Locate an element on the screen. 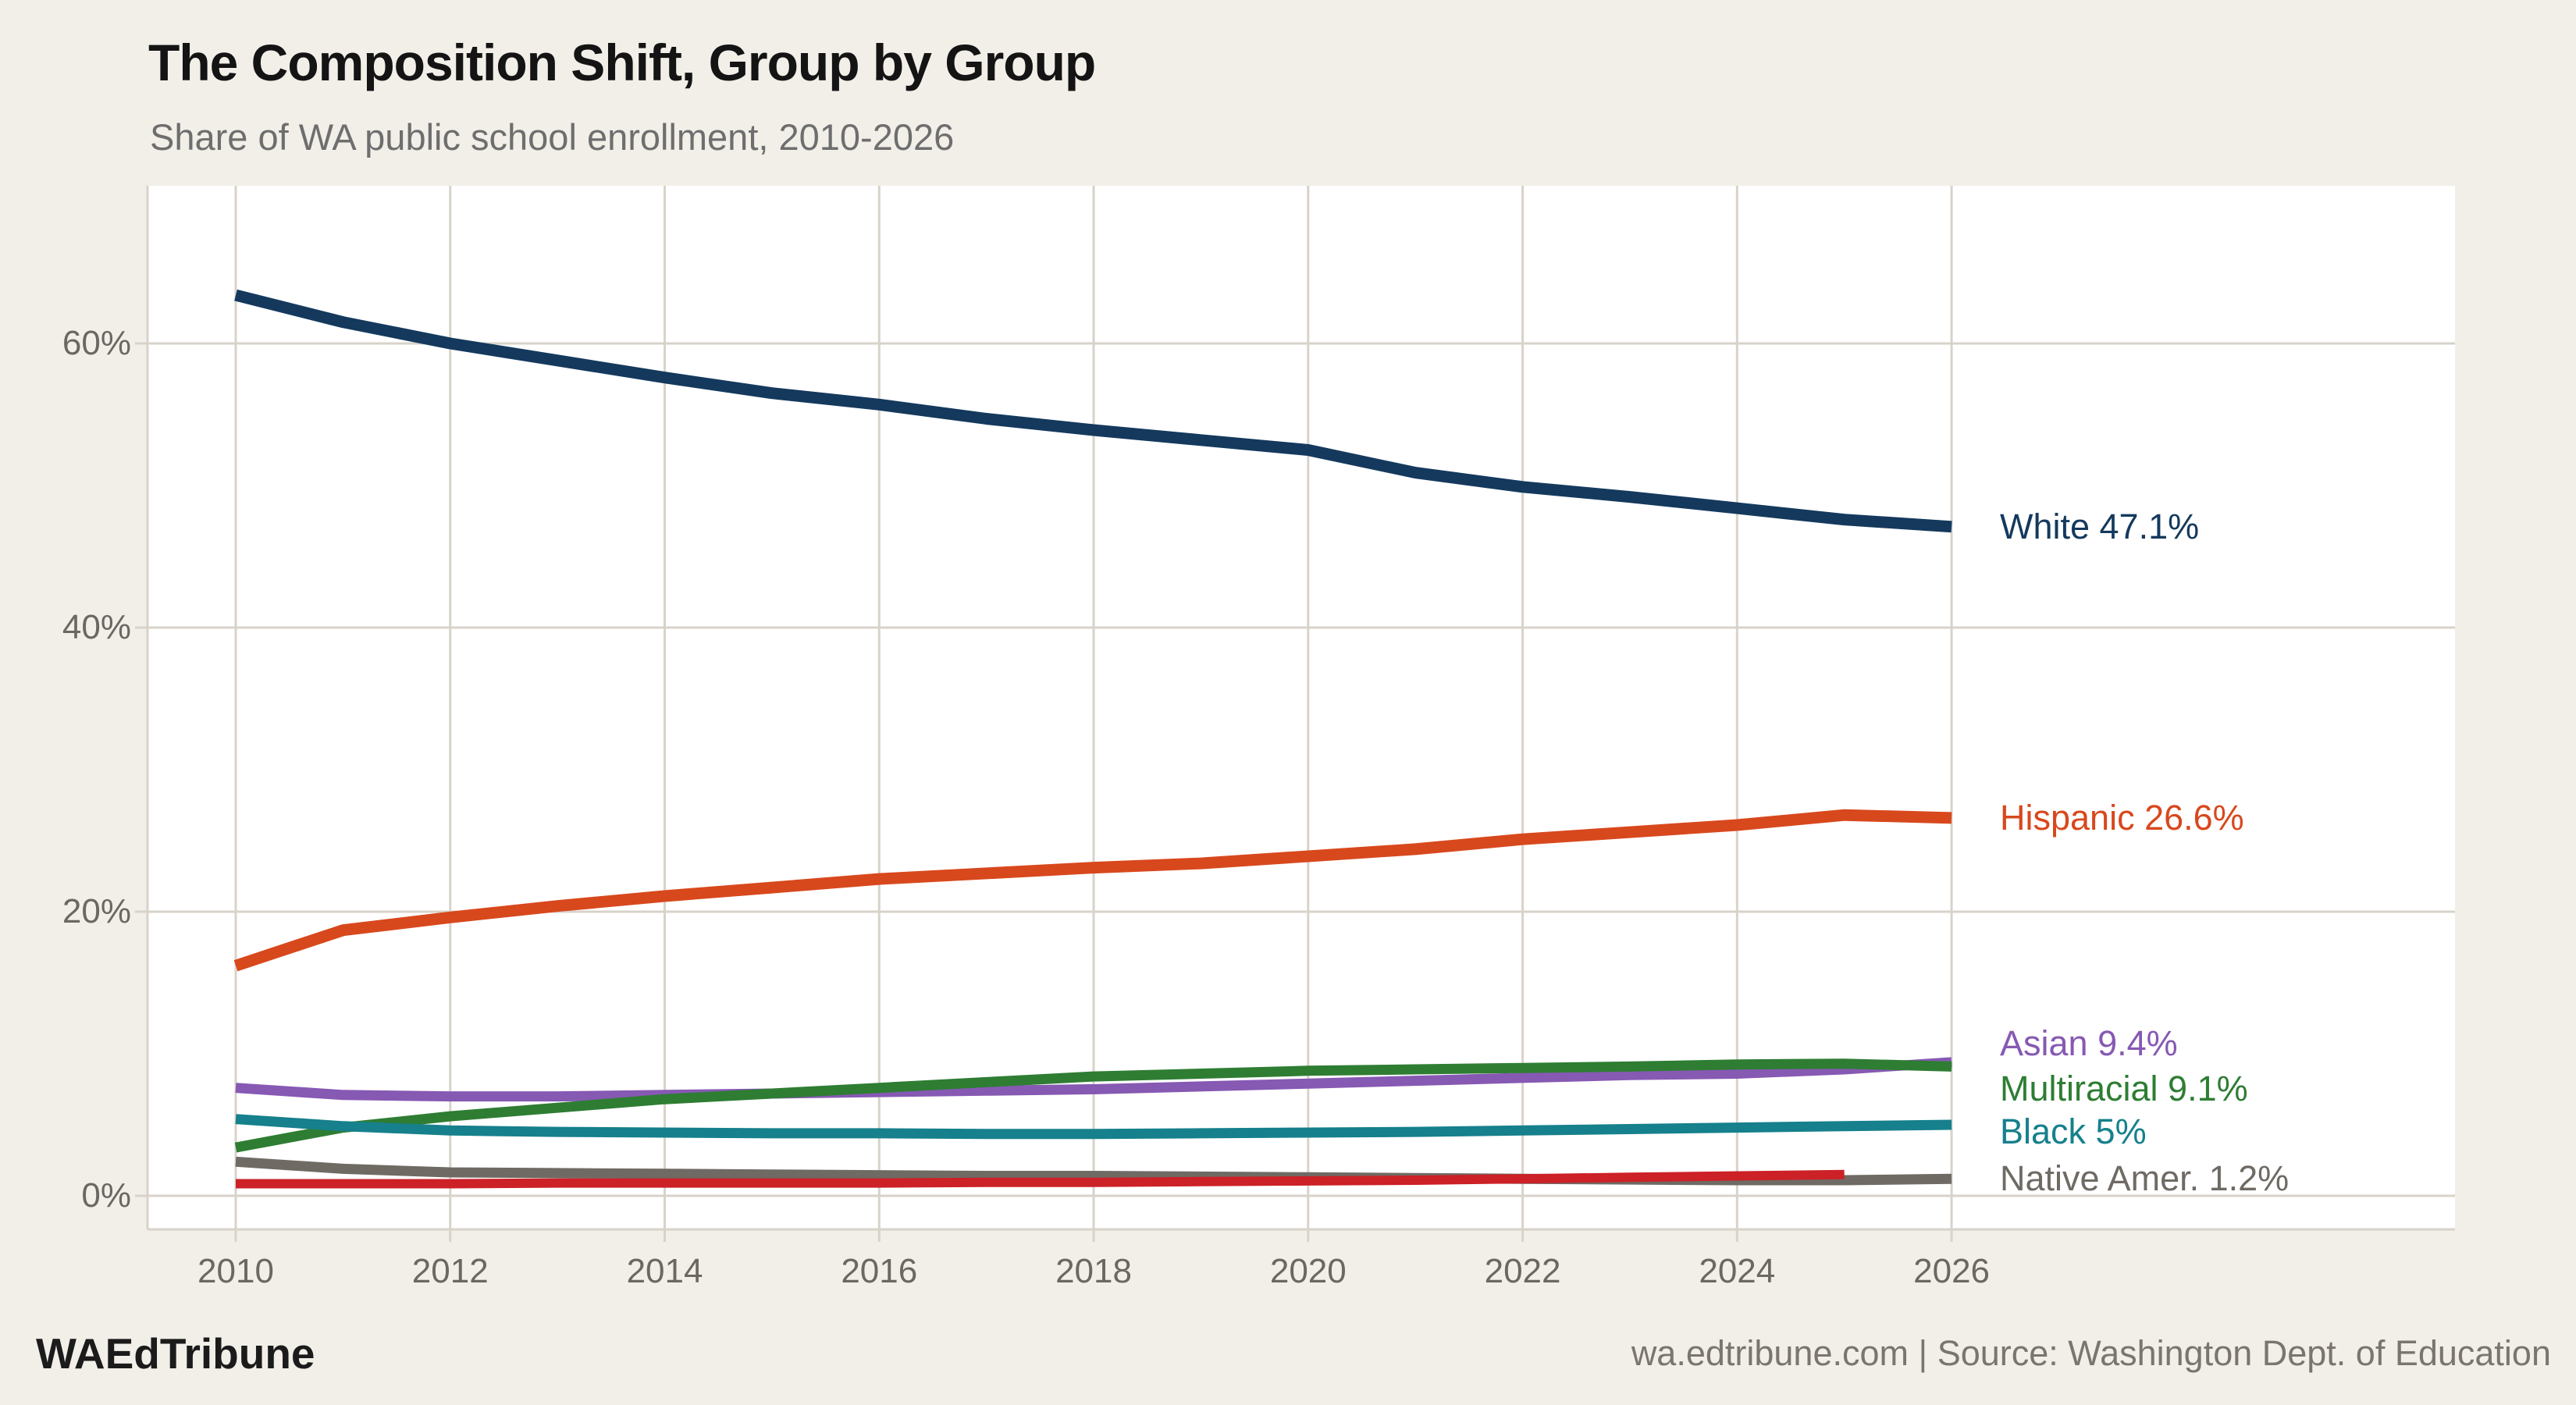 The width and height of the screenshot is (2576, 1405). y-tick-label: 60% is located at coordinates (96, 343).